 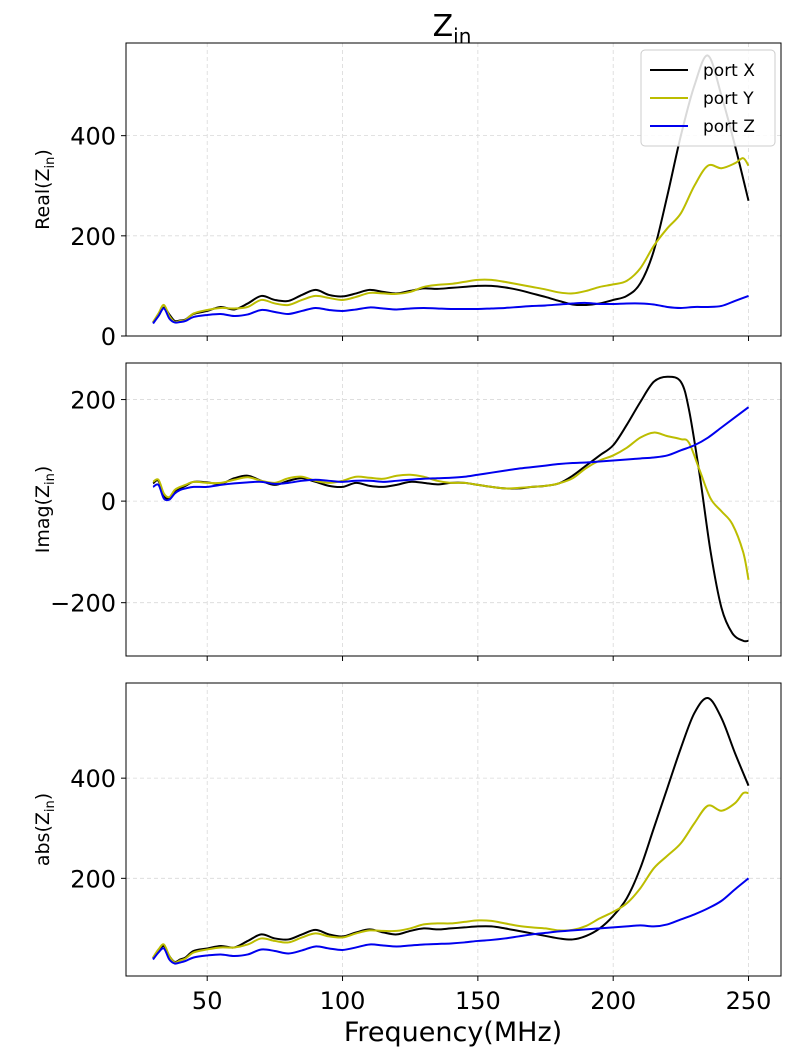 I want to click on y-axis-label: abs(Zin), so click(x=45, y=829).